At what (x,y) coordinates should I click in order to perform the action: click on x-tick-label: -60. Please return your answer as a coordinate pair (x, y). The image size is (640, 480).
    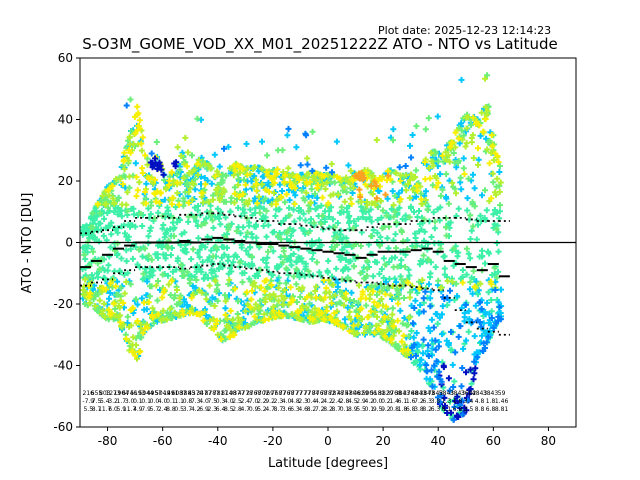
    Looking at the image, I should click on (163, 441).